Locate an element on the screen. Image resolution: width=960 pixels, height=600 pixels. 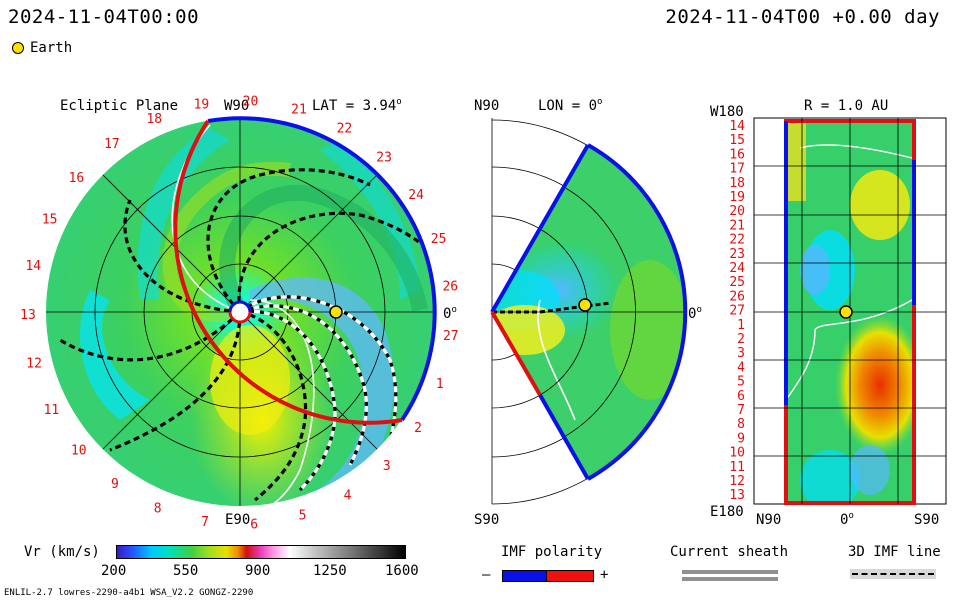
map-rotation-label: 10 is located at coordinates (737, 453).